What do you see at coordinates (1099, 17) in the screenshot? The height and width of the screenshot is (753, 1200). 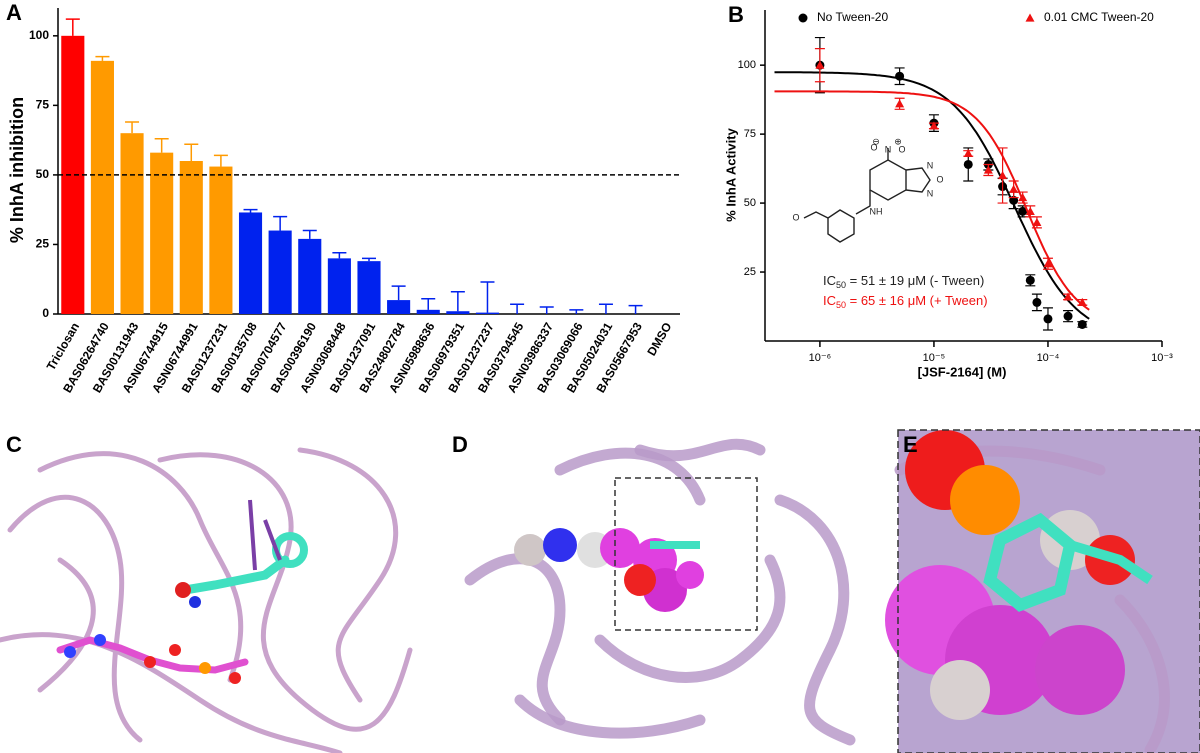 I see `legend-label: 0.01 CMC Tween-20` at bounding box center [1099, 17].